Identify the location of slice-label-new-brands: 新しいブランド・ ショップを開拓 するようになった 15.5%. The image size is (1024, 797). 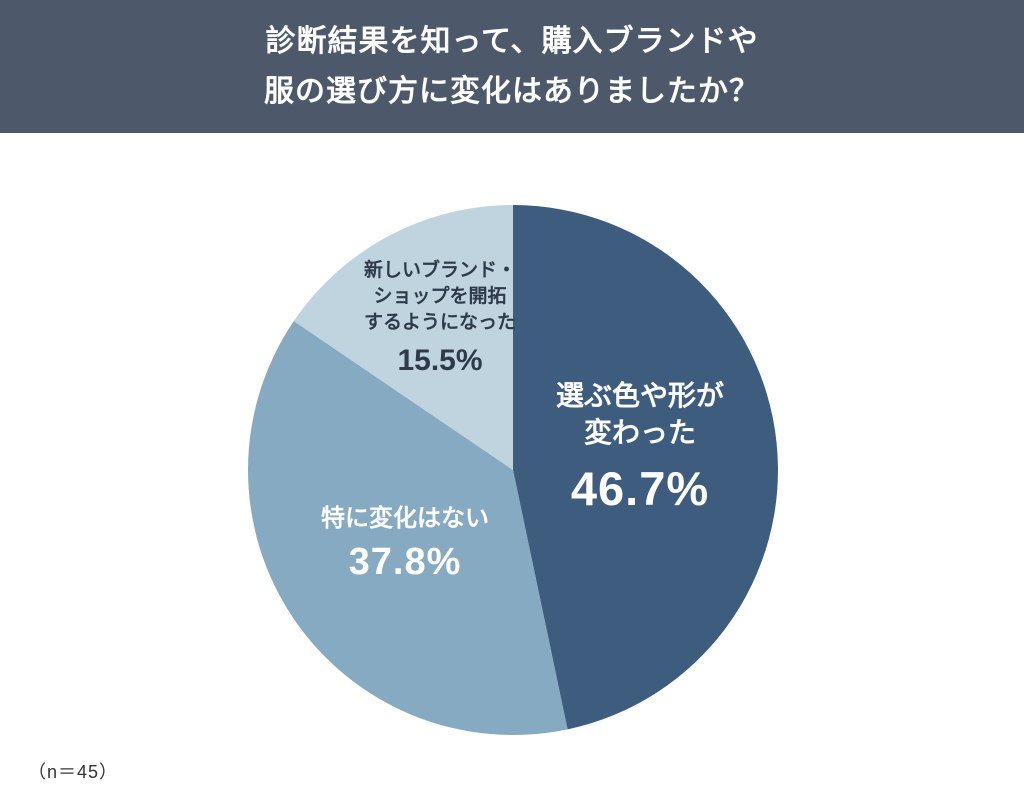
(440, 318).